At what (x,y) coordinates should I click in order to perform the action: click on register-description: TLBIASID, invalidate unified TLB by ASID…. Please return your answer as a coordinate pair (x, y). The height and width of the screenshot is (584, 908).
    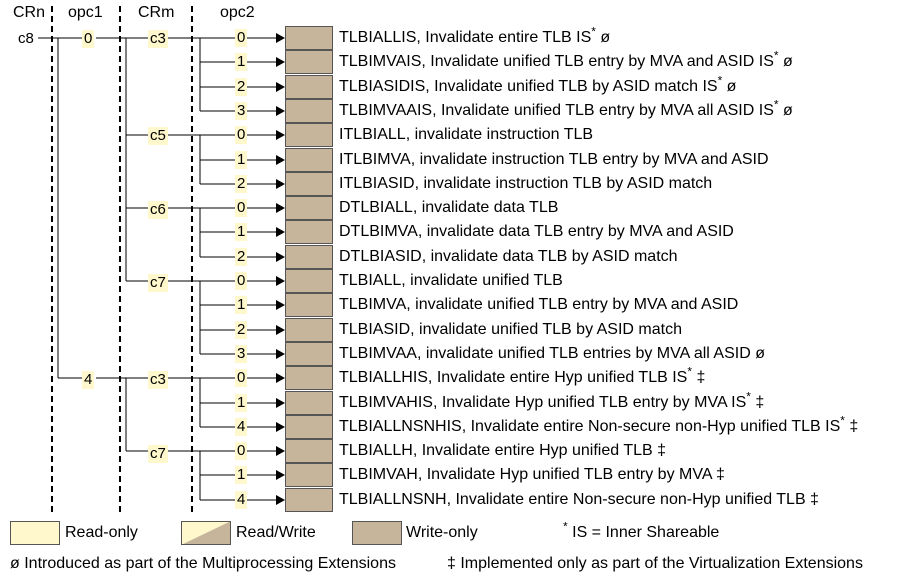
    Looking at the image, I should click on (510, 330).